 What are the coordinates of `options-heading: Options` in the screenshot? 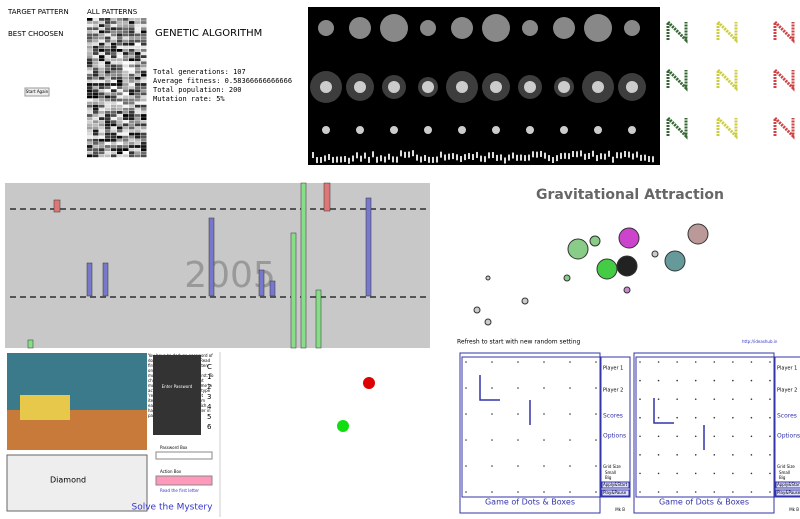 It's located at (788, 436).